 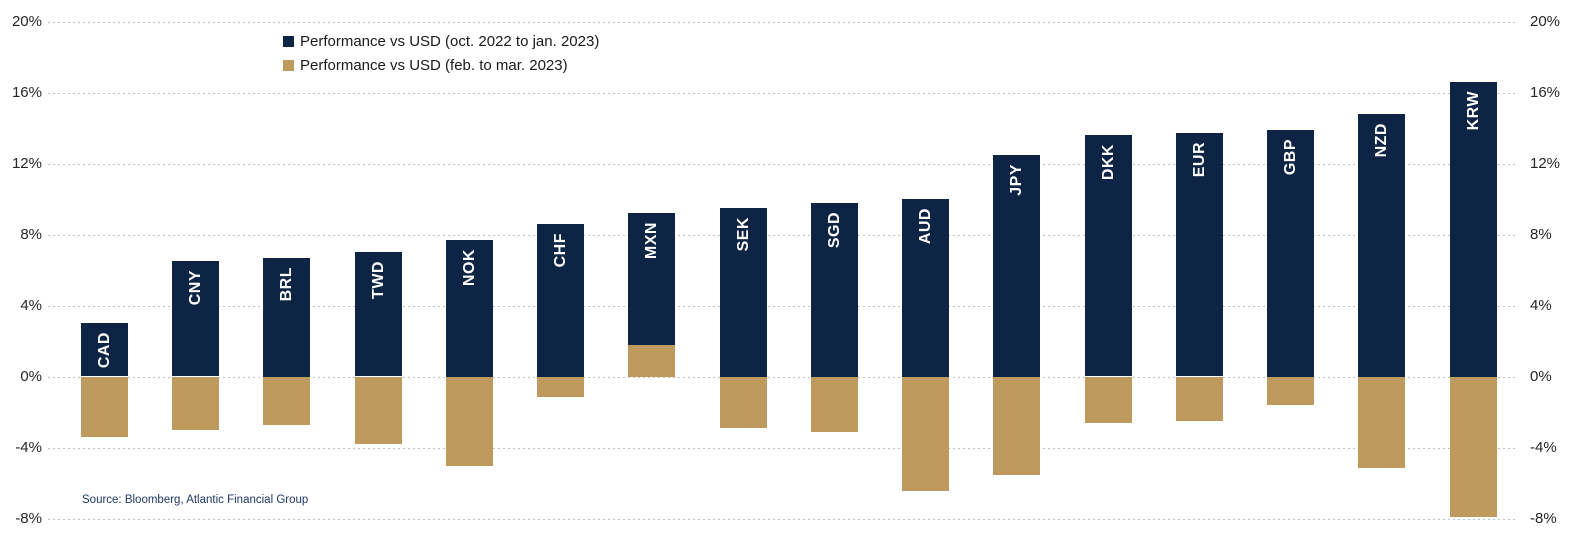 What do you see at coordinates (26, 163) in the screenshot?
I see `y-axis-tick-left-12: 12%` at bounding box center [26, 163].